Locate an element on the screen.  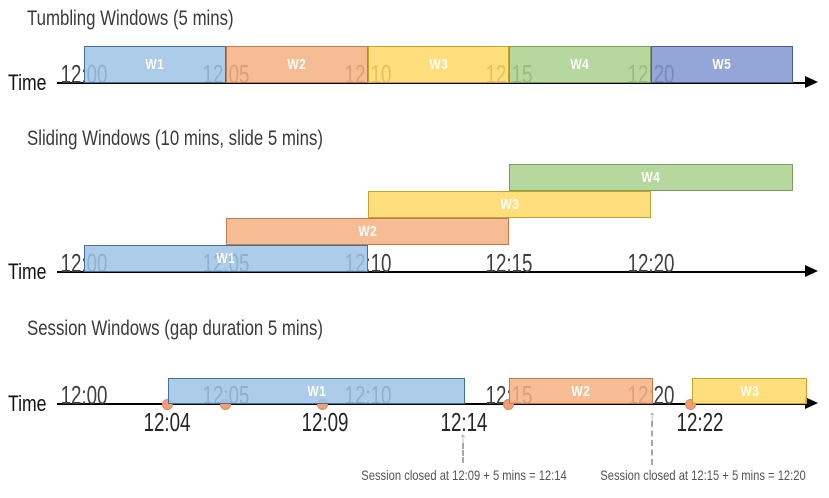
event-time-label: 12:14 is located at coordinates (464, 422).